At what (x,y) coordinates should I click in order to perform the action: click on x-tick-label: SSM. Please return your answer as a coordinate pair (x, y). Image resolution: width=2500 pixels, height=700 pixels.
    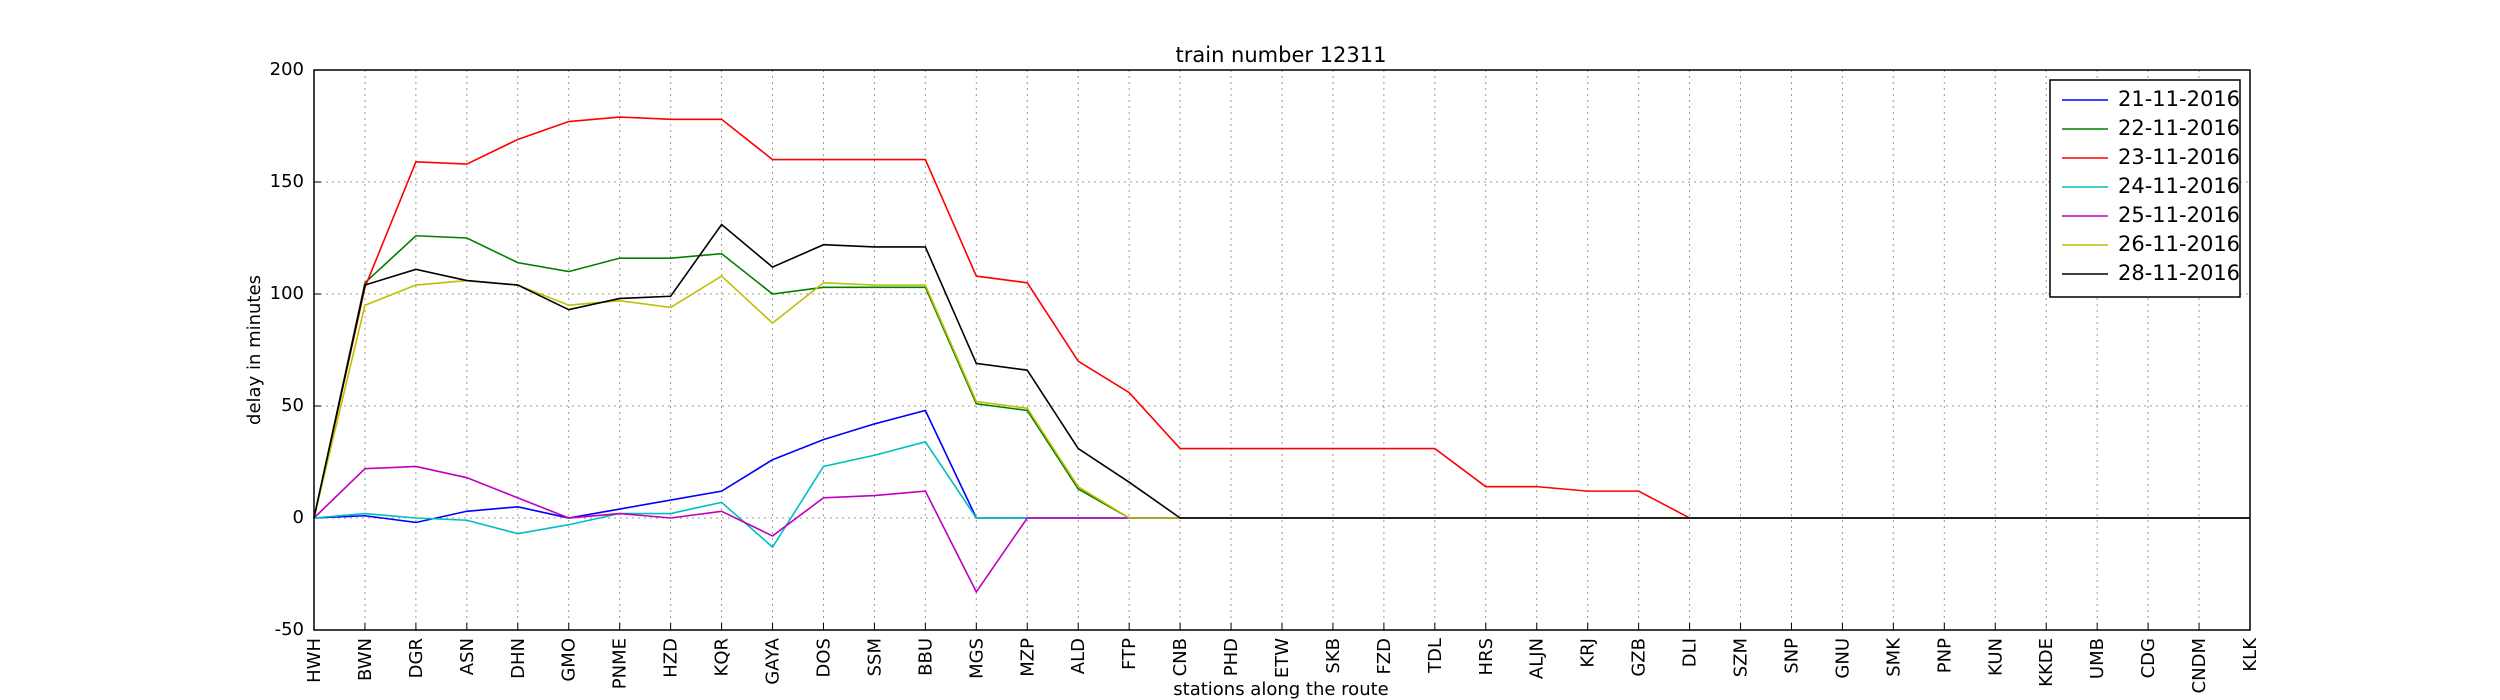
    Looking at the image, I should click on (874, 657).